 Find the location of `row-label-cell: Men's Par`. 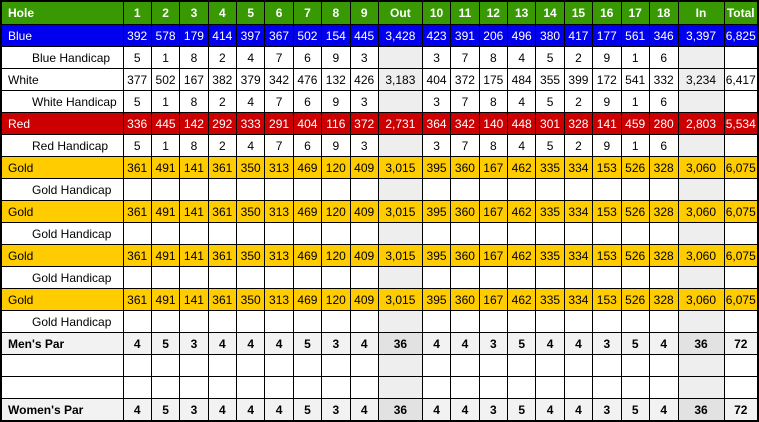

row-label-cell: Men's Par is located at coordinates (62, 343).